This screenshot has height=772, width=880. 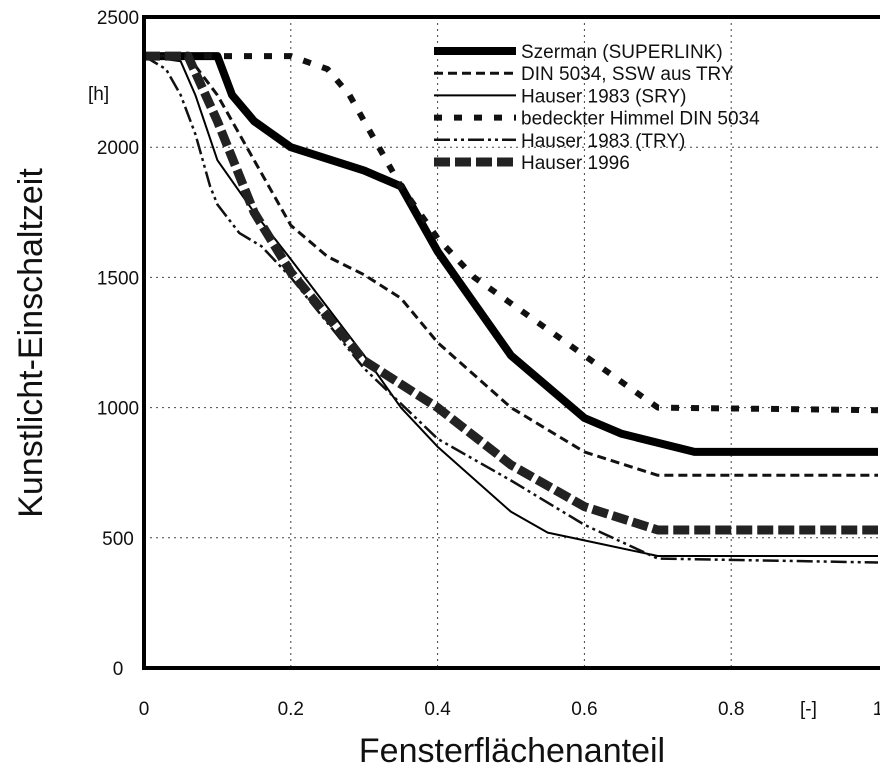 I want to click on legend-label: DIN 5034, SSW aus TRY, so click(x=627, y=74).